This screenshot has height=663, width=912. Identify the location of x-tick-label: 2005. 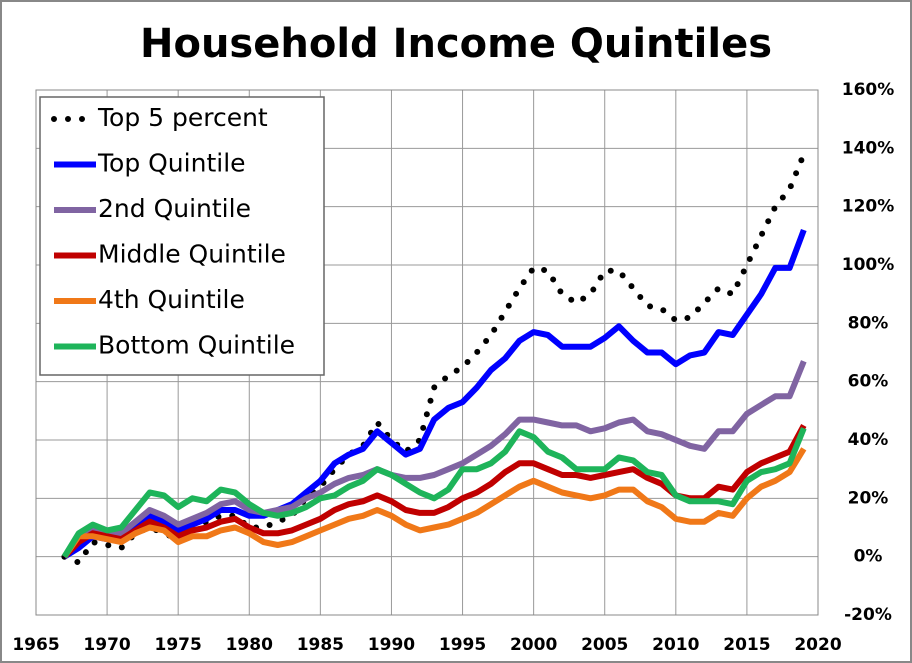
(604, 645).